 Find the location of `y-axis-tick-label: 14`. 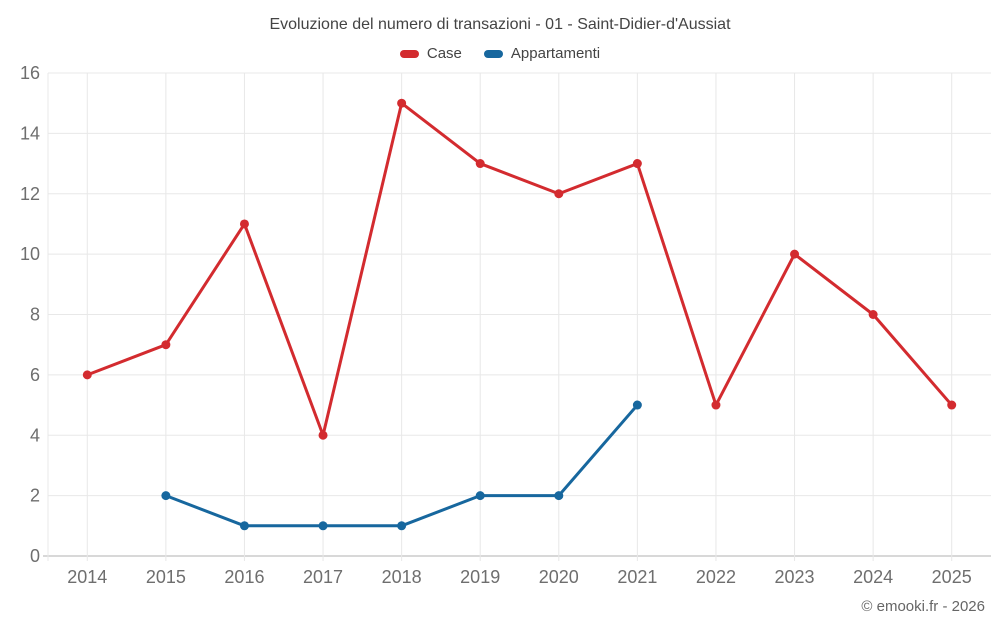

y-axis-tick-label: 14 is located at coordinates (30, 133).